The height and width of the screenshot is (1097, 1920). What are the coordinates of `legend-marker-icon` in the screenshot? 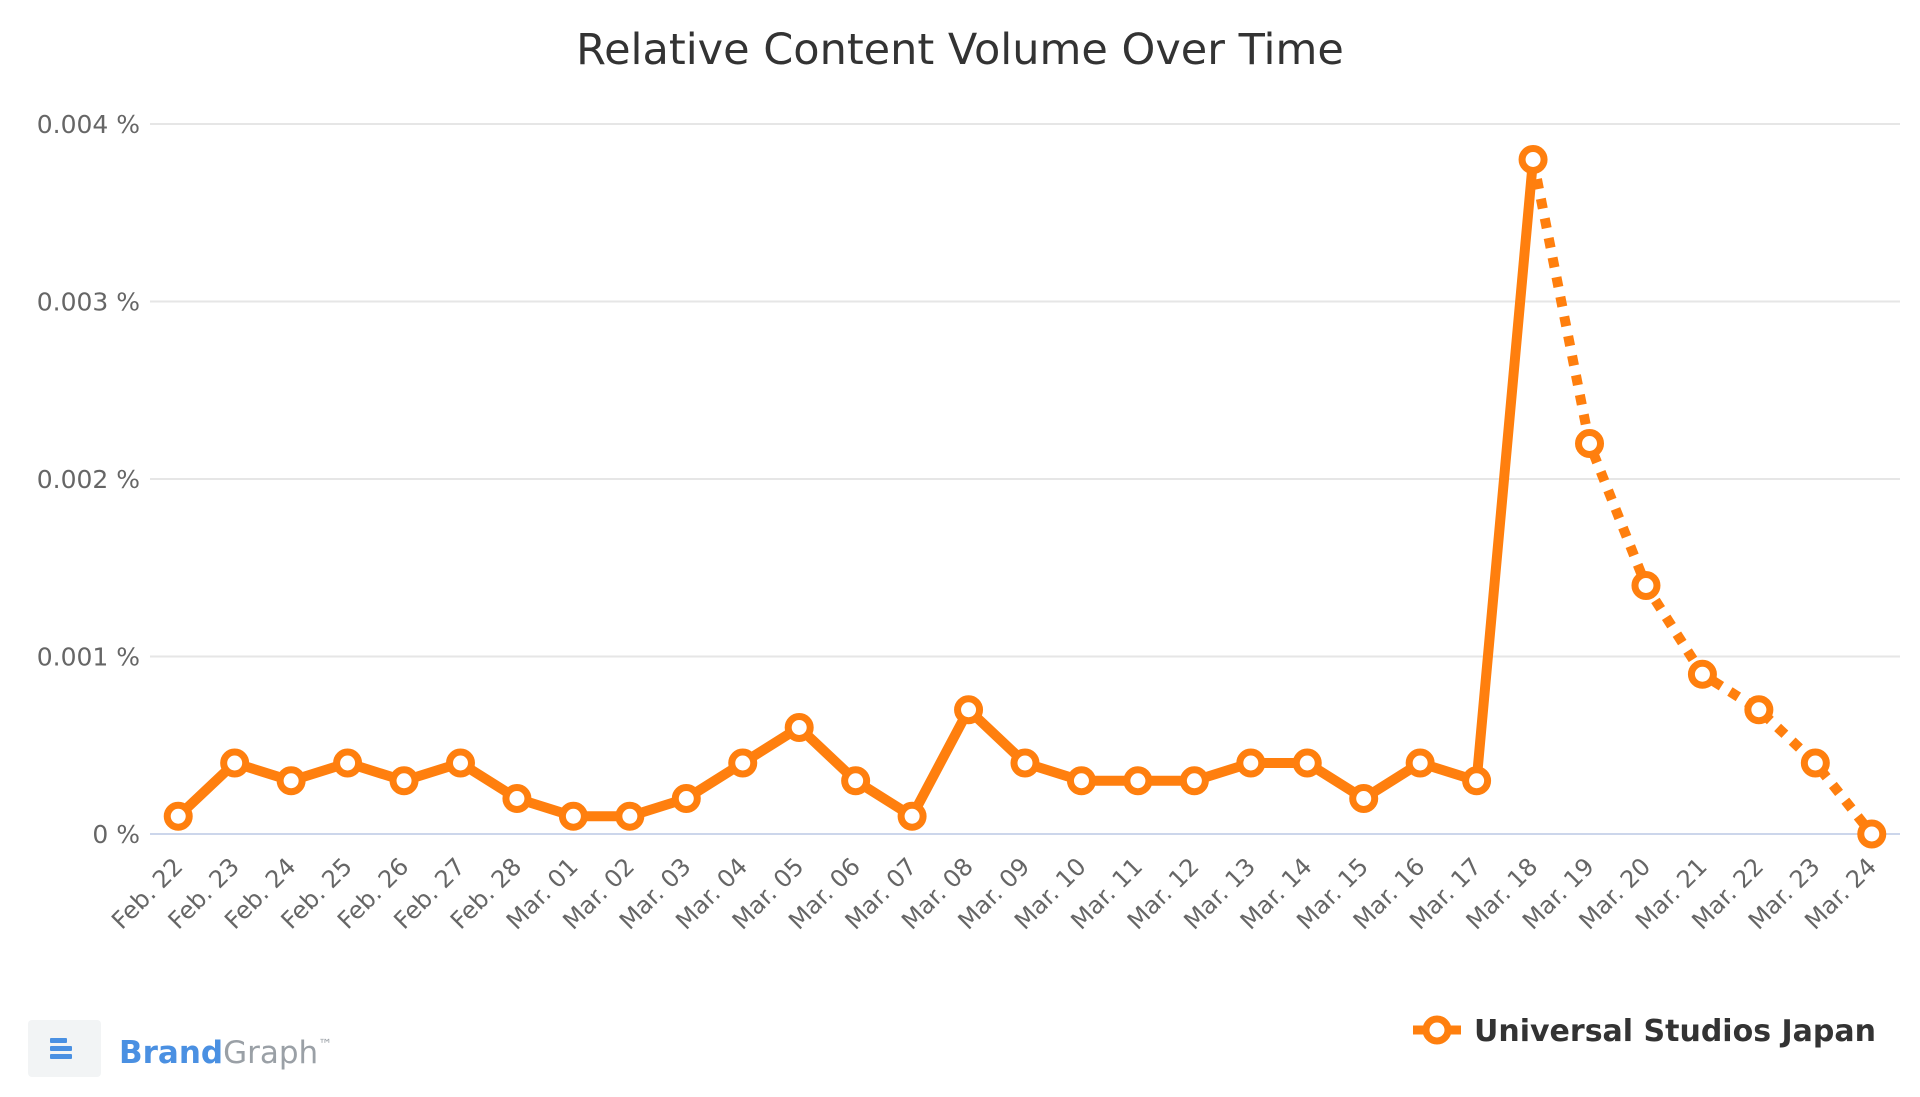 It's located at (1437, 1030).